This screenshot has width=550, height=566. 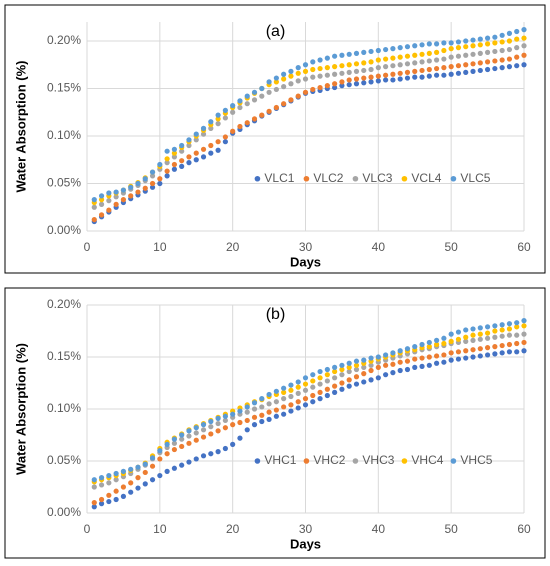 I want to click on x-tick-label: 50, so click(x=451, y=247).